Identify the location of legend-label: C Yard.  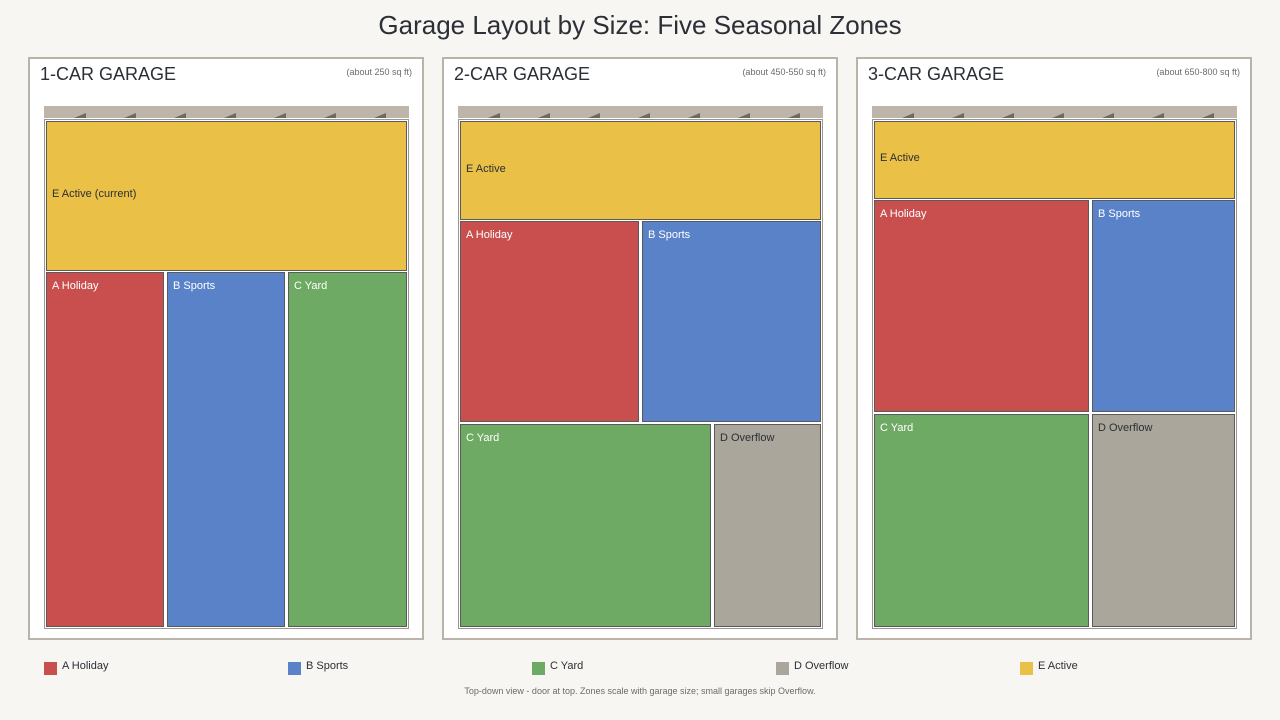
(567, 666).